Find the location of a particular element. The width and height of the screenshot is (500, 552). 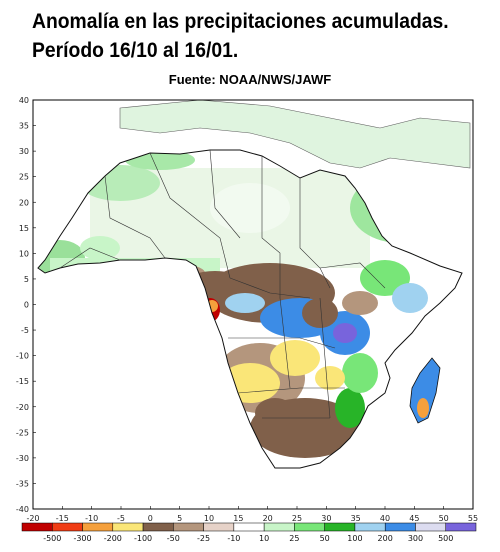

colorbar-label: 500 is located at coordinates (445, 538).